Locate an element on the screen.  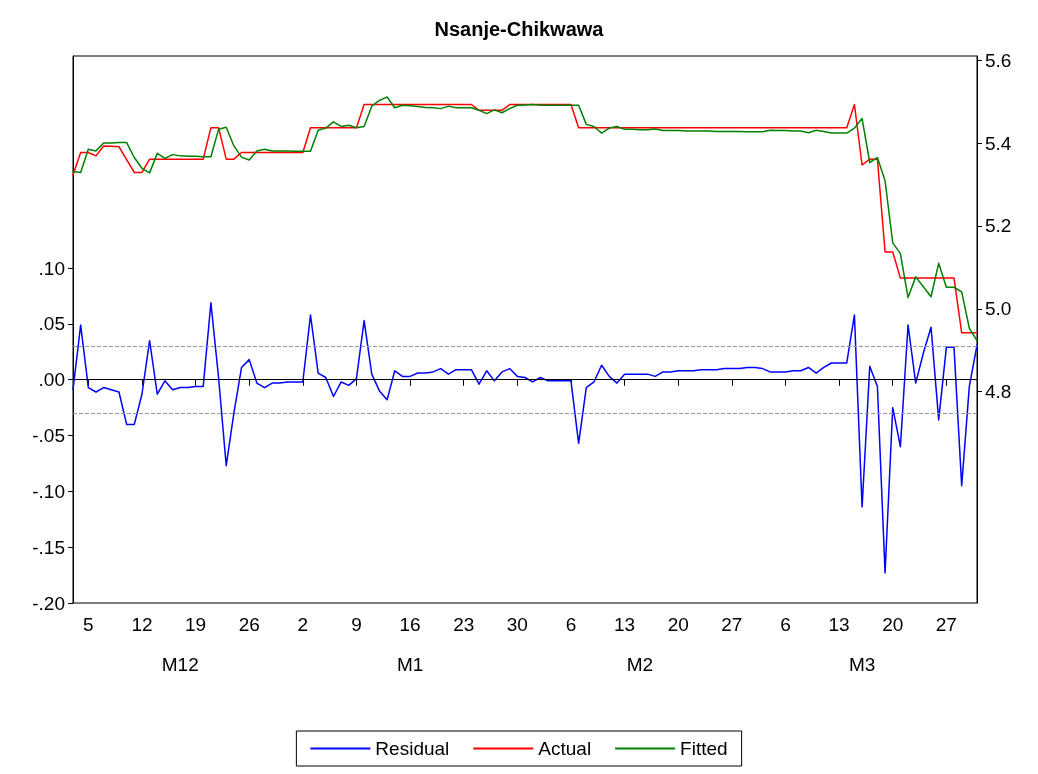
x-tick-label: 5 is located at coordinates (88, 624).